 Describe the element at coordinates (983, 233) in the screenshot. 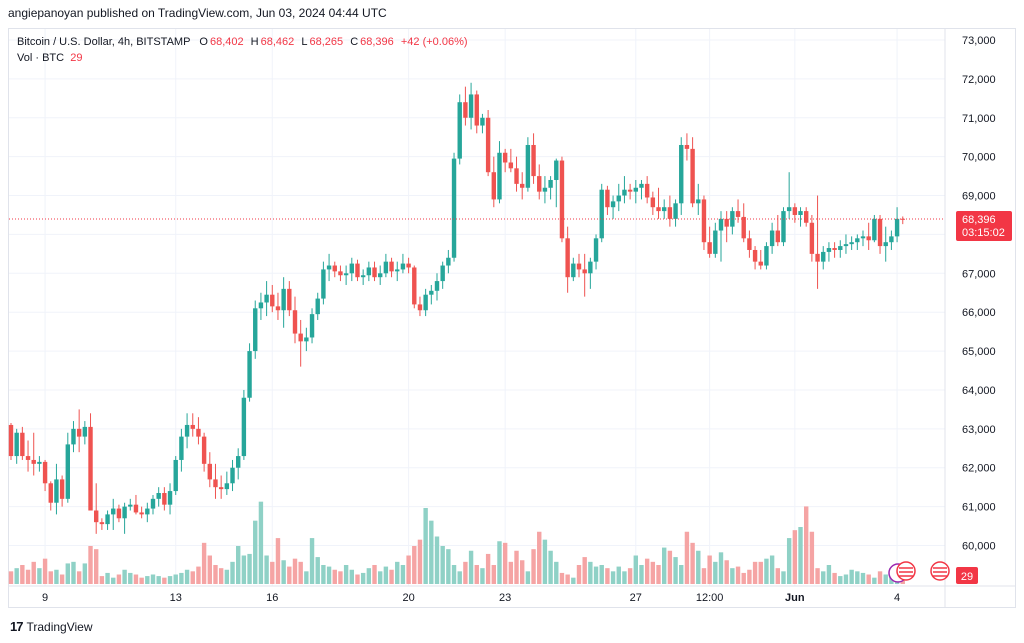

I see `bar-countdown-label: 03:15:02` at that location.